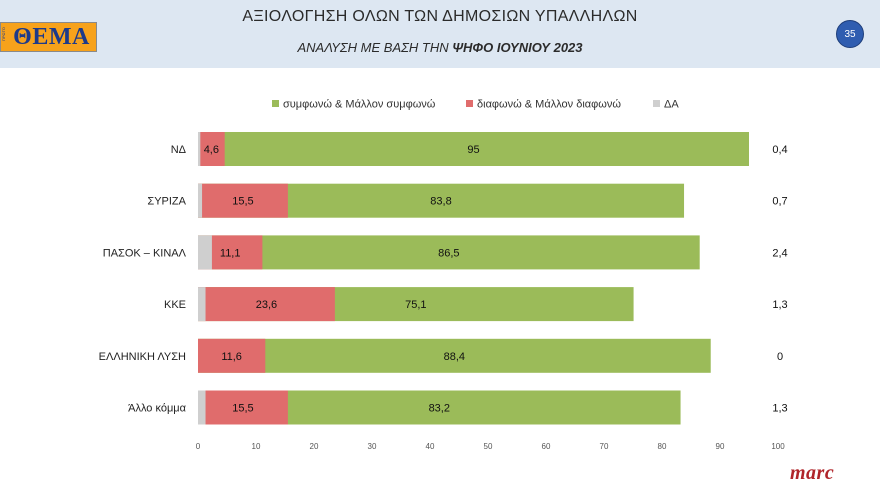 The height and width of the screenshot is (495, 880). What do you see at coordinates (440, 16) in the screenshot?
I see `page-title: ΑΞΙΟΛΟΓΗΣΗ ΟΛΩΝ ΤΩΝ ΔΗΜΟΣΙΩΝ ΥΠΑΛΛΗΛΩΝ` at bounding box center [440, 16].